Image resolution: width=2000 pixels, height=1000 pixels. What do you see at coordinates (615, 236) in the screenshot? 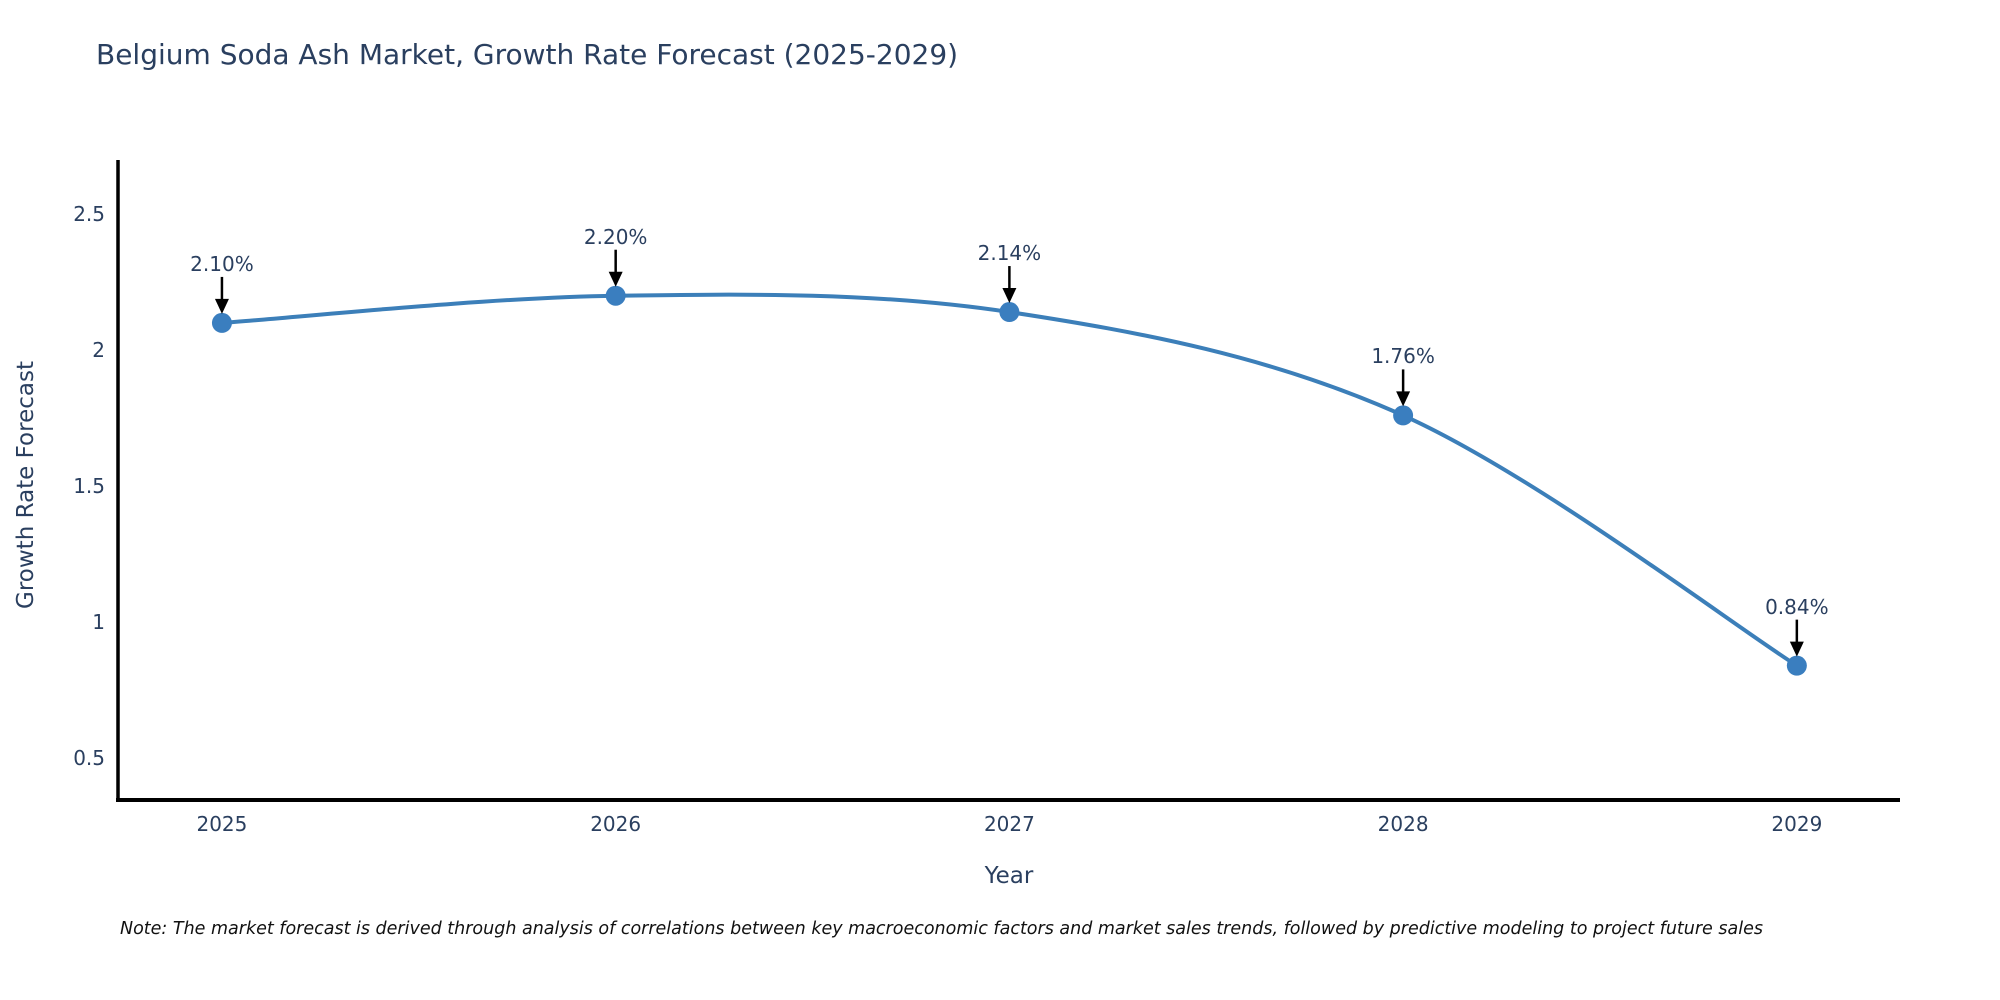
I see `point-value-label: 2.20%` at bounding box center [615, 236].